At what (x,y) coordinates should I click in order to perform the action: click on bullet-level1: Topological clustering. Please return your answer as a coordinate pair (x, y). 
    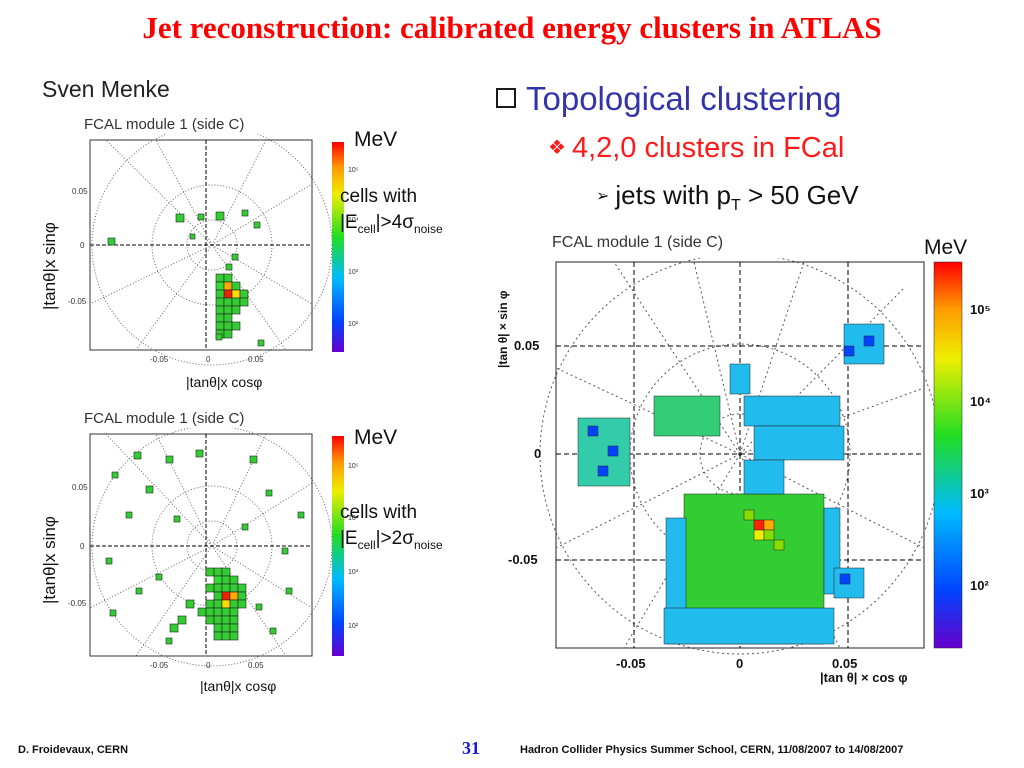
    Looking at the image, I should click on (669, 99).